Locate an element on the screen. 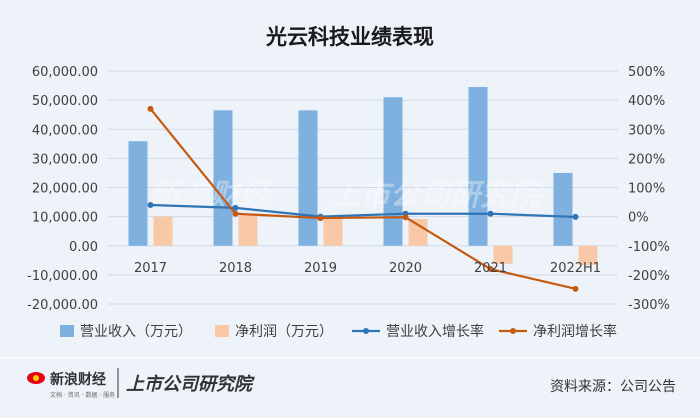 This screenshot has width=700, height=418. y-right-tick-label: -100% is located at coordinates (649, 247).